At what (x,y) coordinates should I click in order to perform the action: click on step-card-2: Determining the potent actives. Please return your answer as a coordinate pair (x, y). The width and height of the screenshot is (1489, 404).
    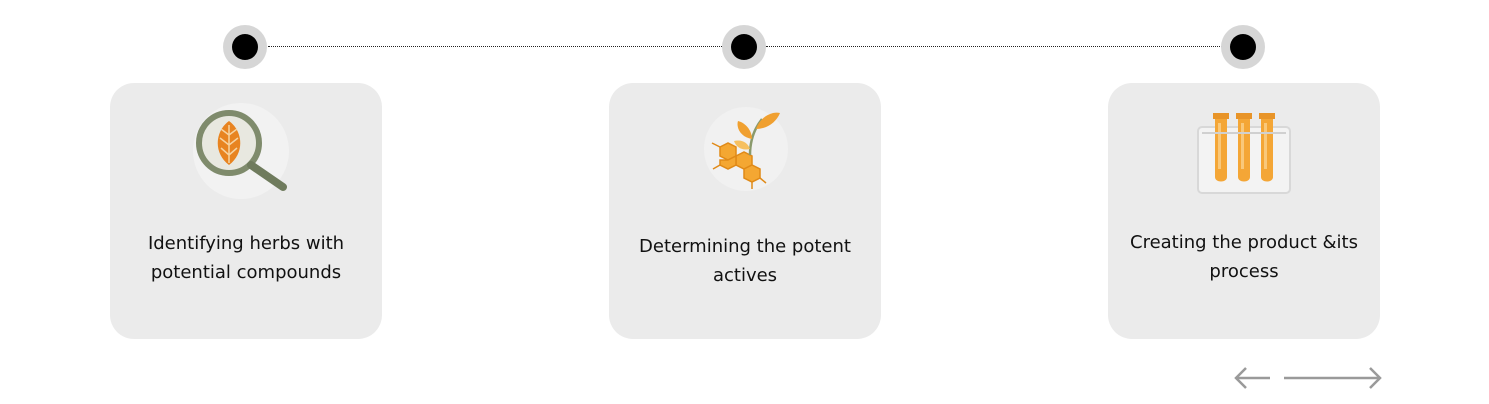
    Looking at the image, I should click on (745, 211).